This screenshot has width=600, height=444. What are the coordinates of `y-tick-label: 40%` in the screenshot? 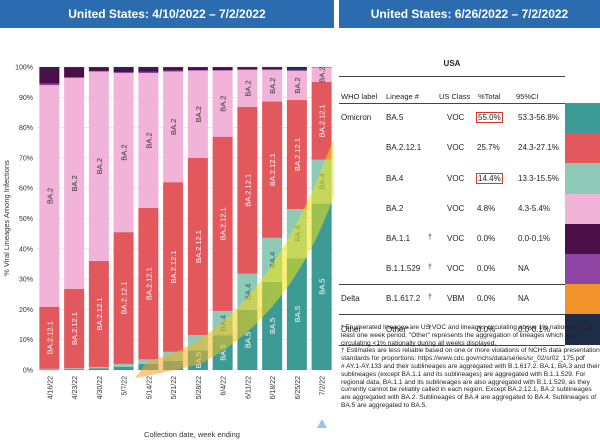 It's located at (26, 249).